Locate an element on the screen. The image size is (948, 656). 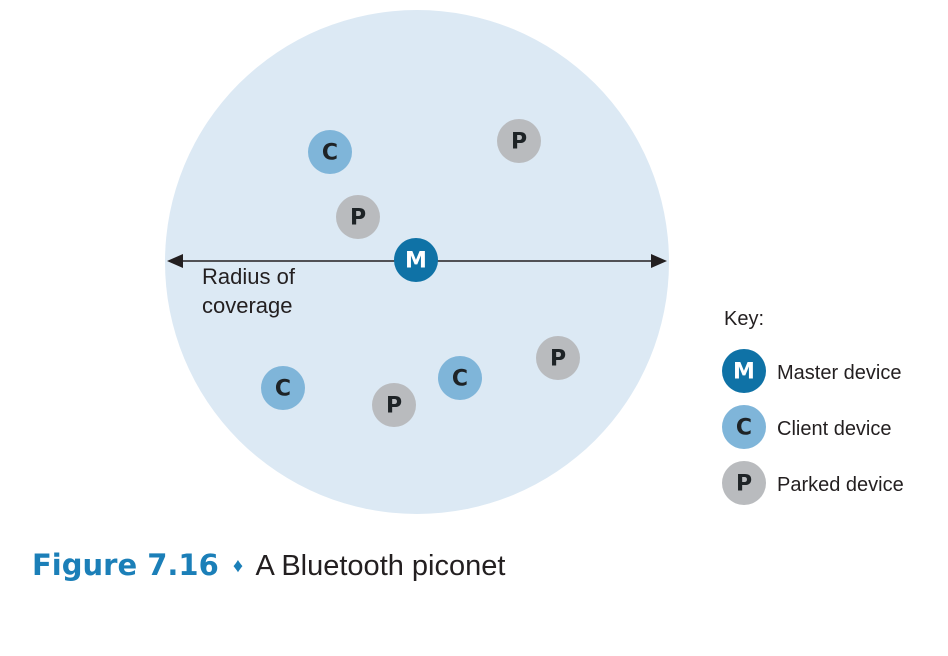
figure-caption: Figure 7.16 ♦ A Bluetooth piconet is located at coordinates (268, 565).